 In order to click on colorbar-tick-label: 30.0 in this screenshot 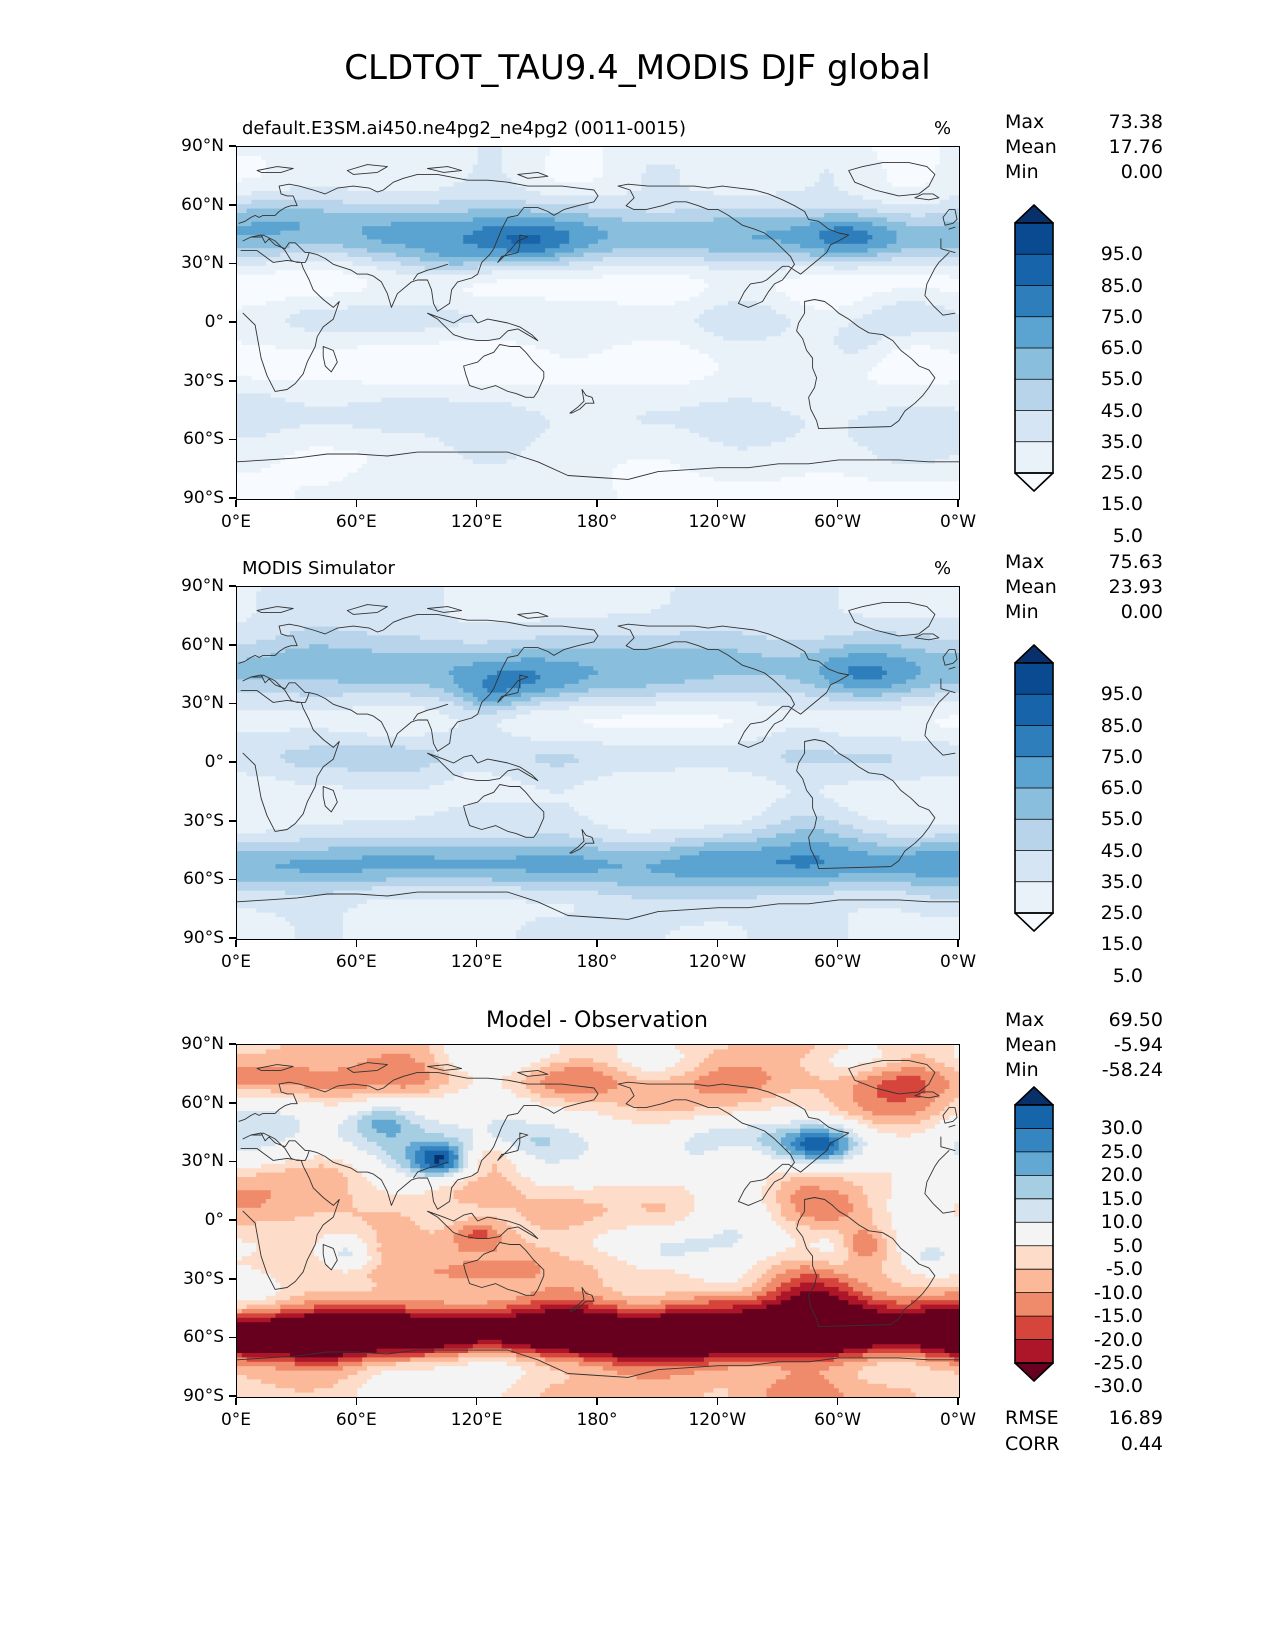, I will do `click(1121, 1128)`.